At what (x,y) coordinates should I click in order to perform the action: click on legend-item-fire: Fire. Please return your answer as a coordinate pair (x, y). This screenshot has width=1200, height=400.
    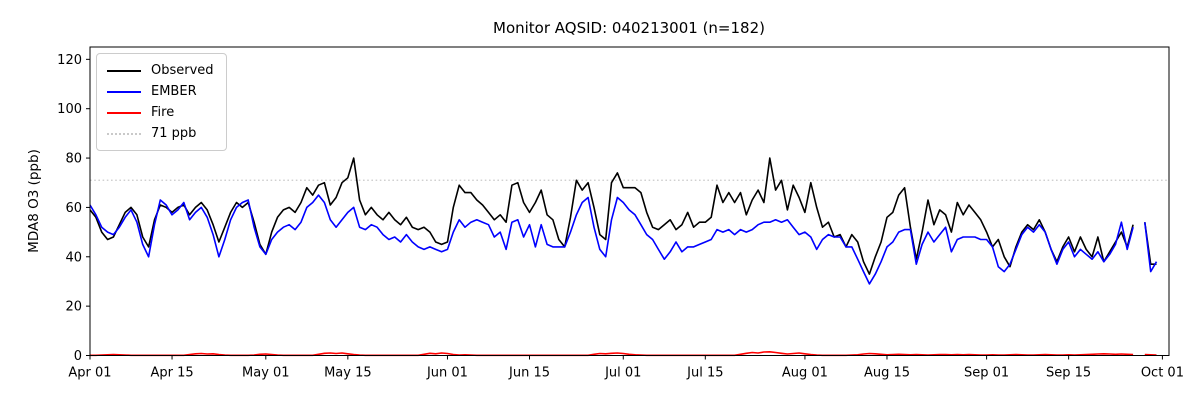
    Looking at the image, I should click on (160, 112).